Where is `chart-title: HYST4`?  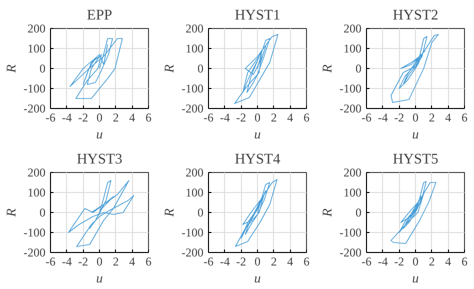
chart-title: HYST4 is located at coordinates (257, 160).